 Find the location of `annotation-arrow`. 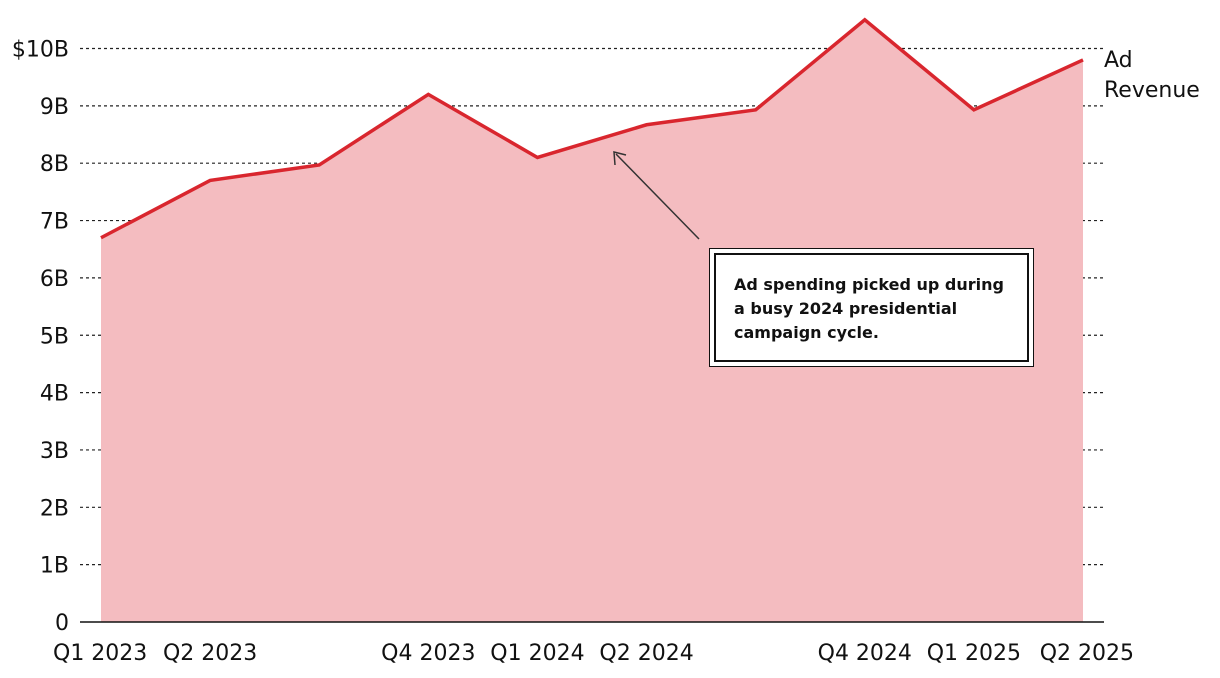

annotation-arrow is located at coordinates (656, 195).